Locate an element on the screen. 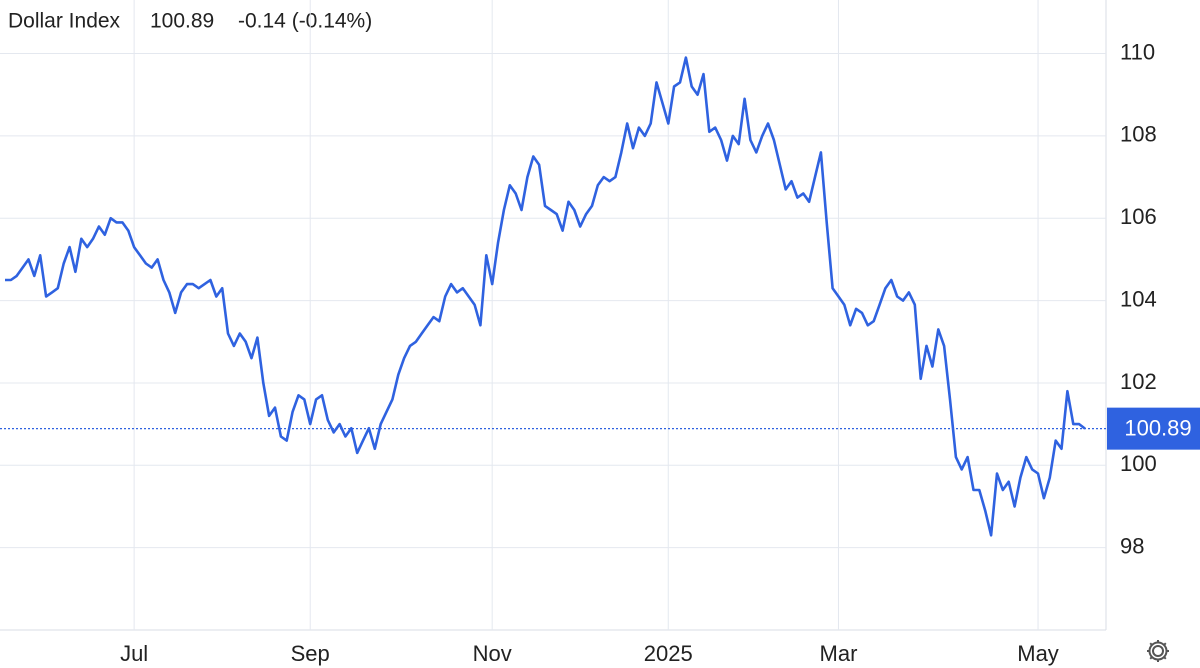 This screenshot has height=668, width=1200. x-tick-label: May is located at coordinates (1038, 653).